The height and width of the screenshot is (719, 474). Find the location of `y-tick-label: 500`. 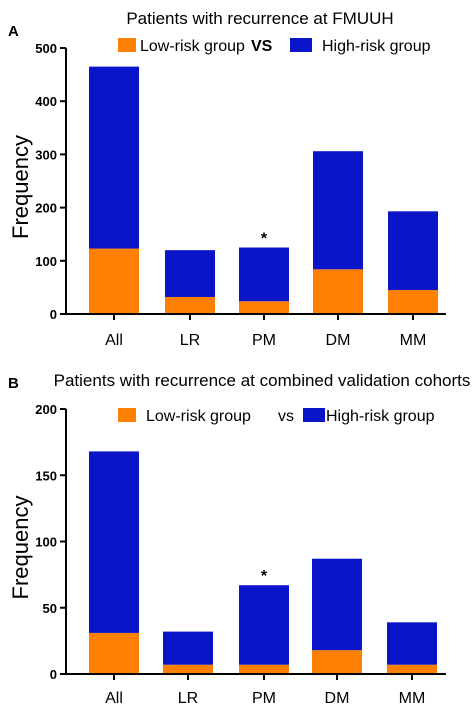

y-tick-label: 500 is located at coordinates (46, 48).